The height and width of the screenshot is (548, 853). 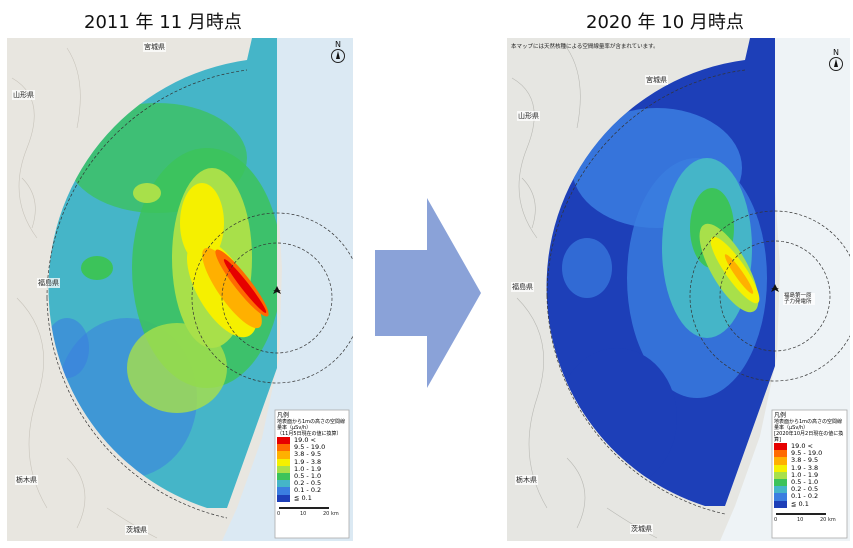 What do you see at coordinates (775, 288) in the screenshot?
I see `plant-marker-2020` at bounding box center [775, 288].